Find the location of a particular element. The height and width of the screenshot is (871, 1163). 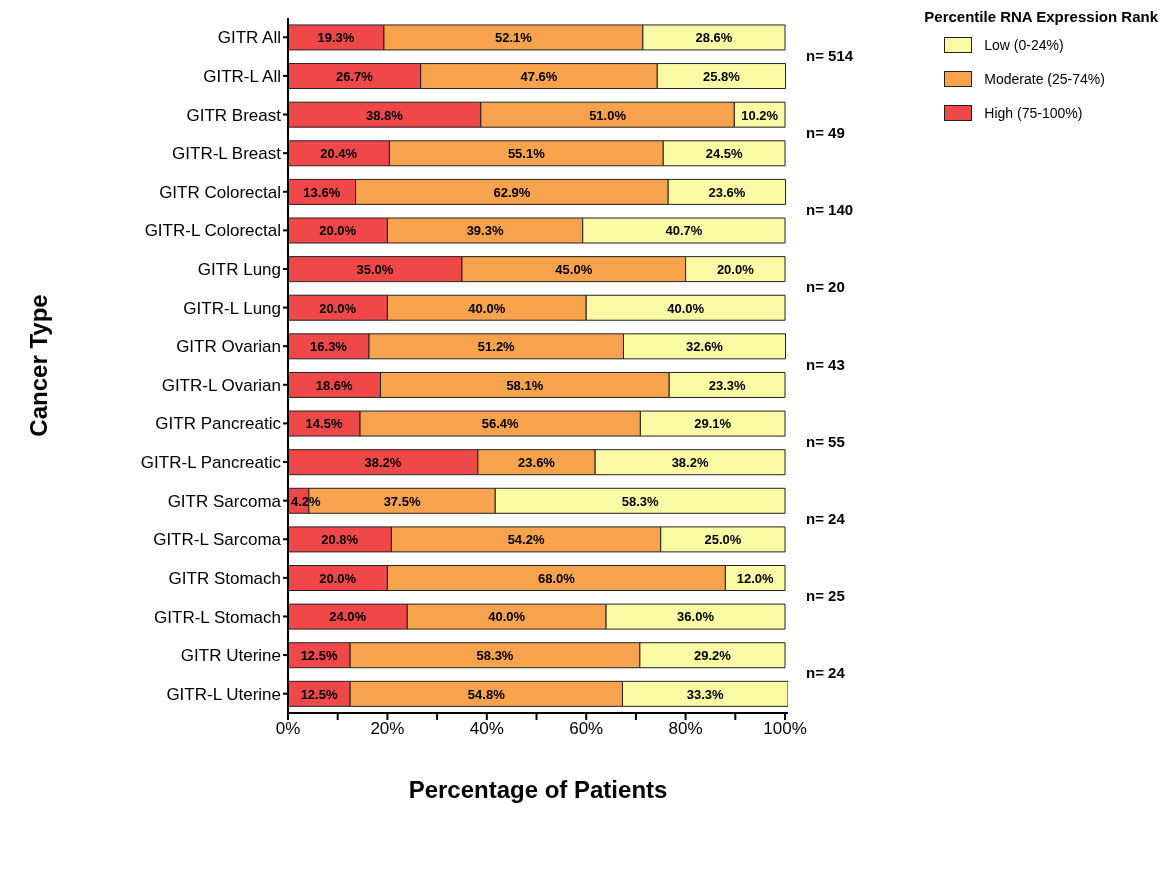

x-tick-label: 20% is located at coordinates (387, 729).